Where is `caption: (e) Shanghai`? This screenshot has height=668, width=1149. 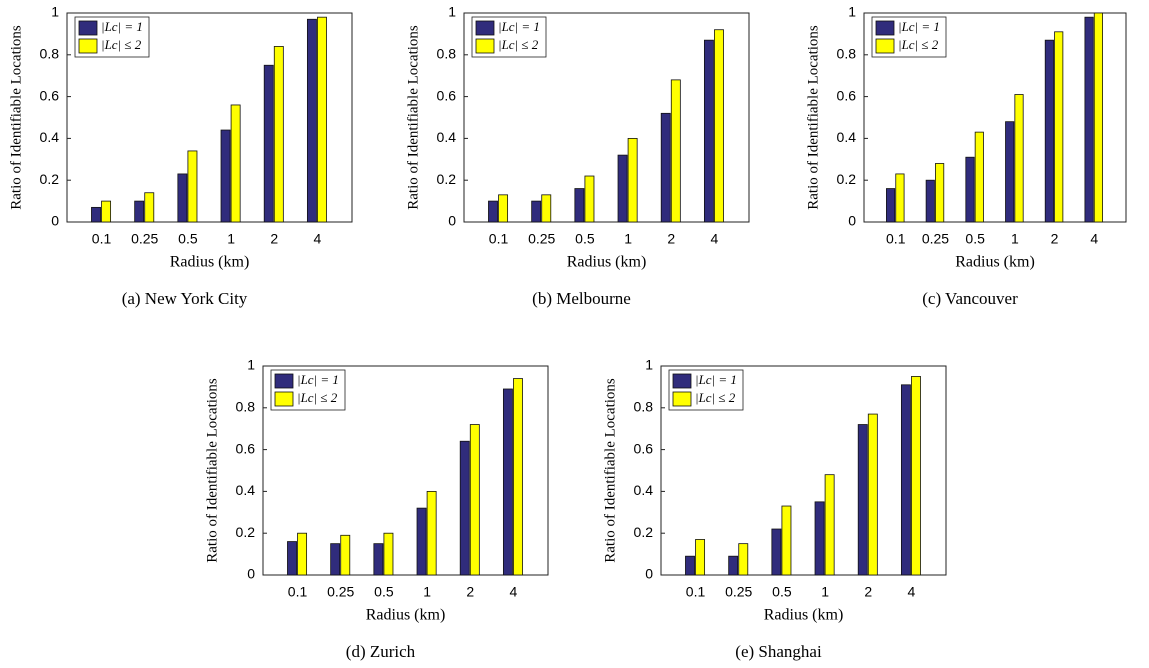 caption: (e) Shanghai is located at coordinates (778, 651).